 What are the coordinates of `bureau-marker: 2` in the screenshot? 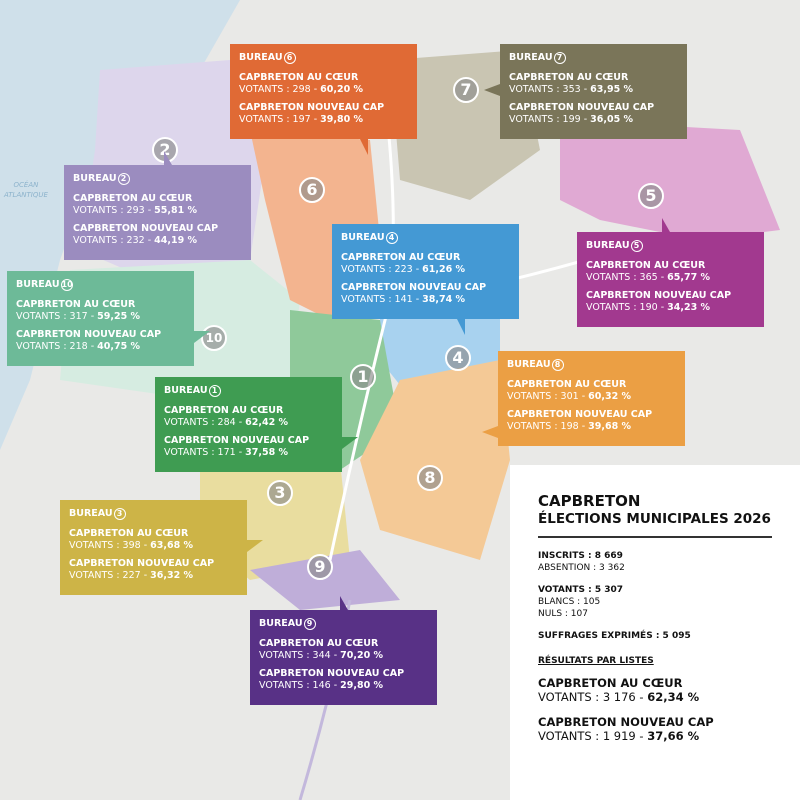 It's located at (165, 150).